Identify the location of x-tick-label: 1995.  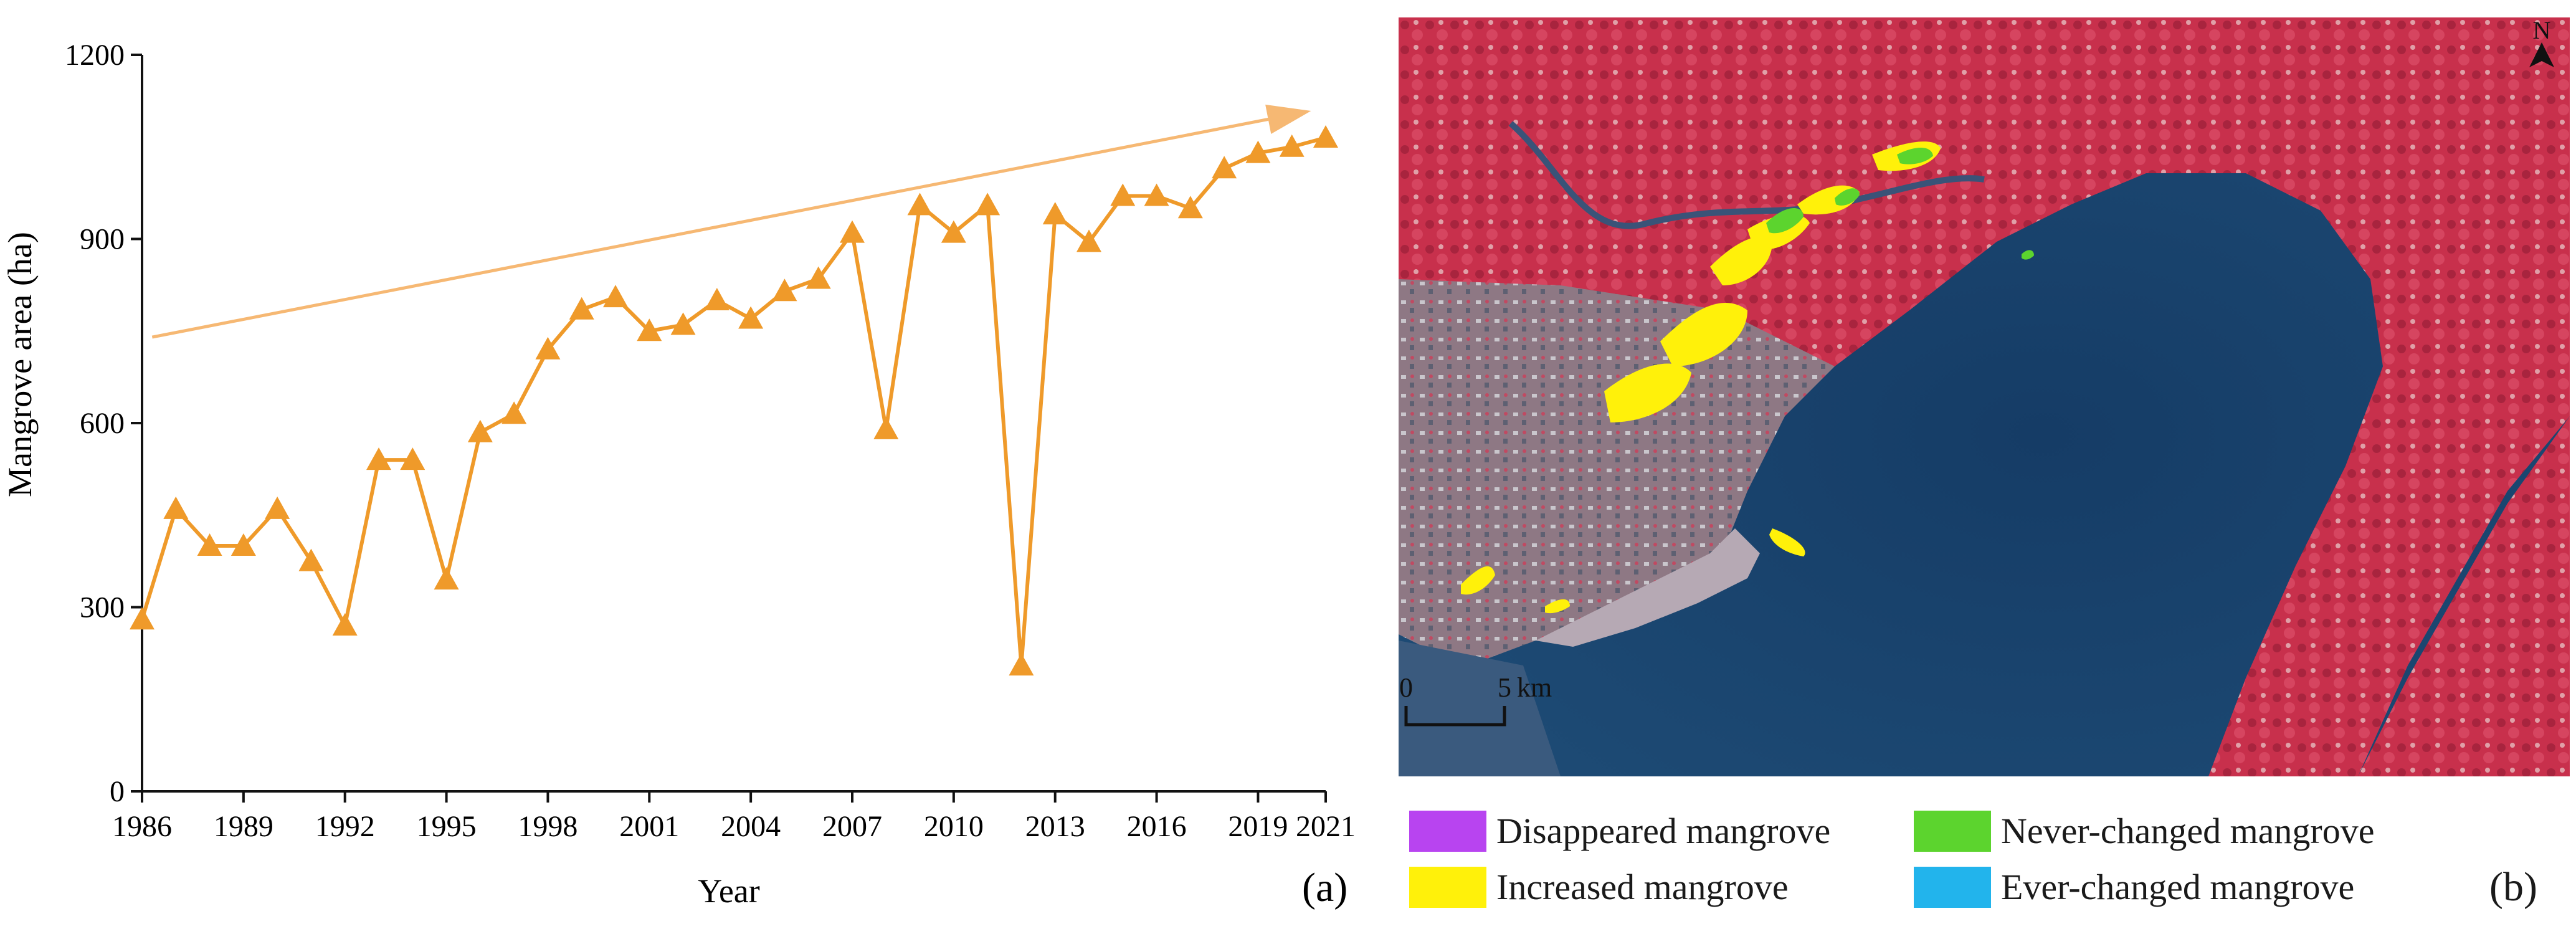
(447, 826).